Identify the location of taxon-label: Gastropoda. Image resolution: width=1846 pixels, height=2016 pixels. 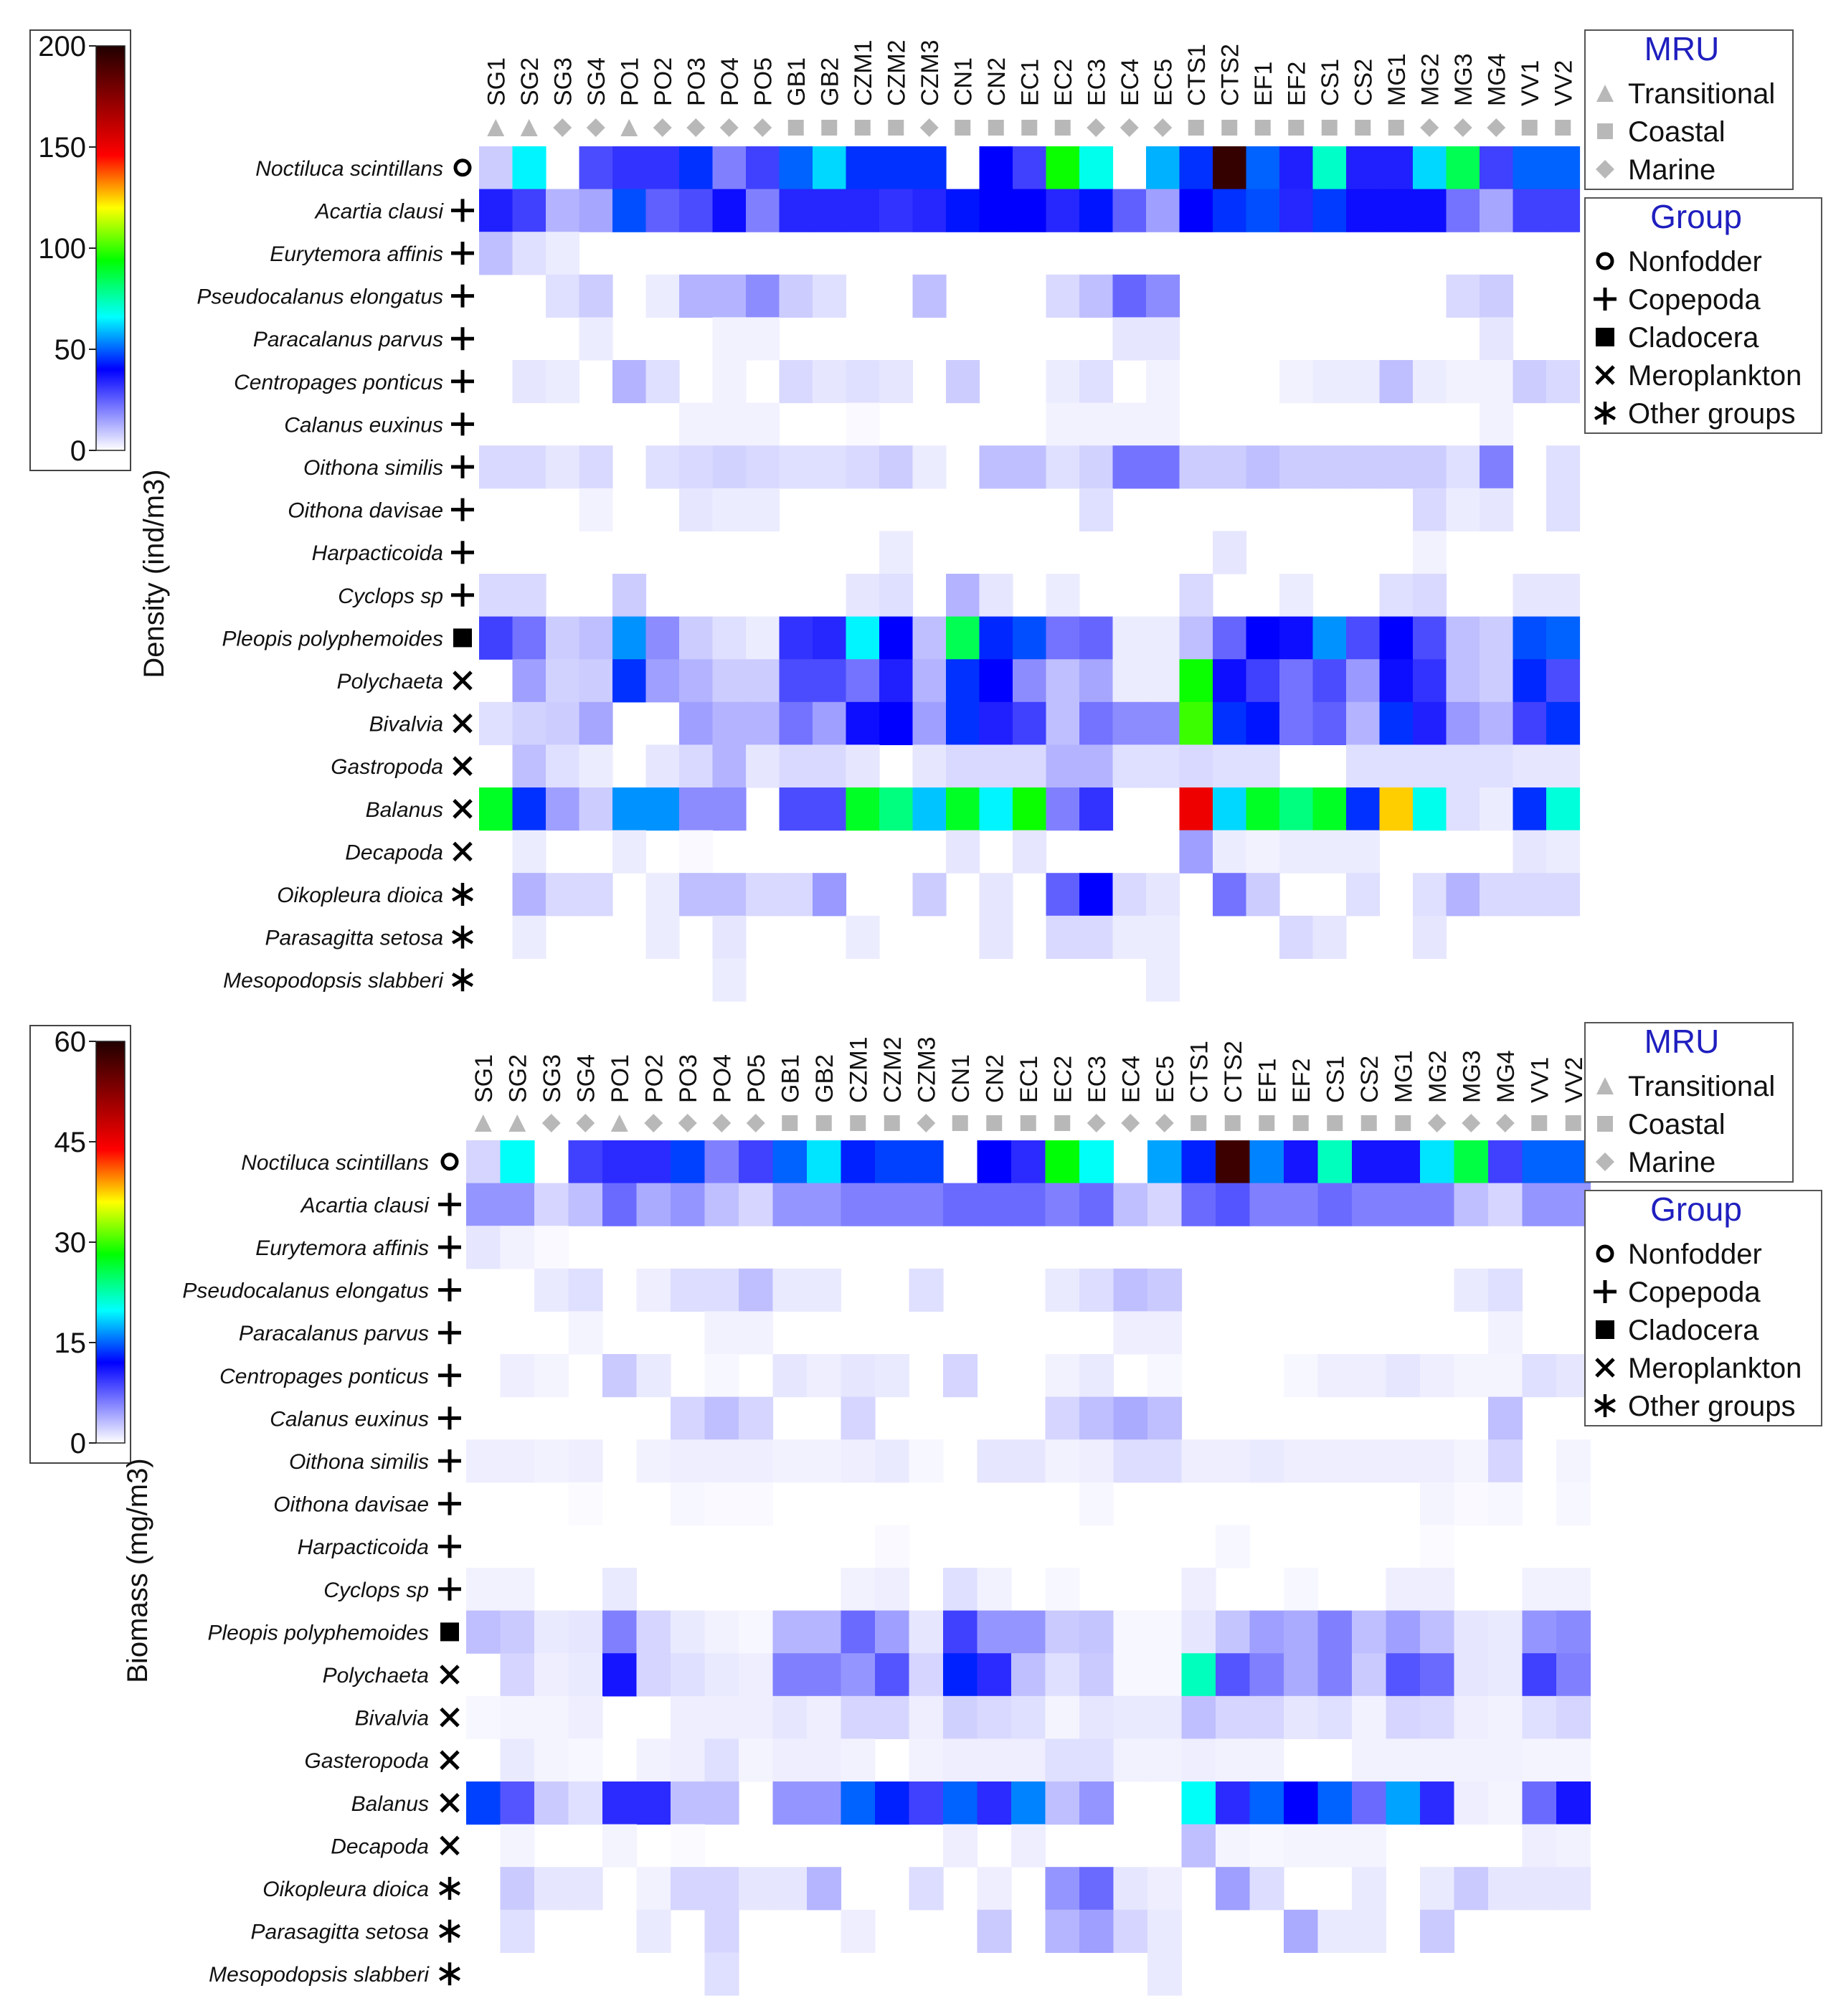
(387, 767).